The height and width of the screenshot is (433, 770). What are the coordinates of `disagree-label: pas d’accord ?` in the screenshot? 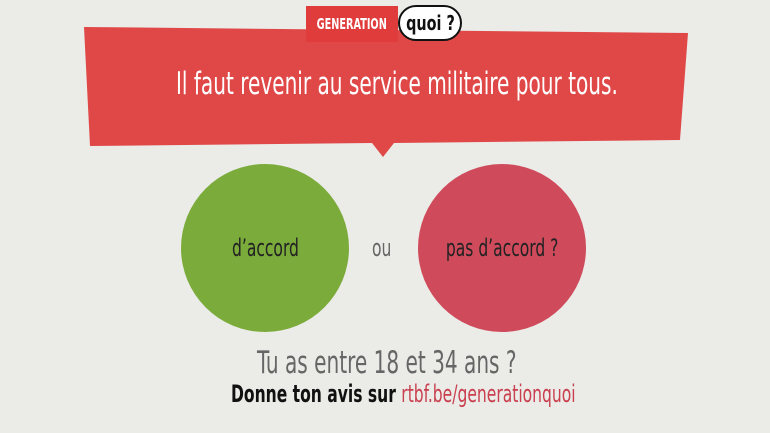 It's located at (502, 248).